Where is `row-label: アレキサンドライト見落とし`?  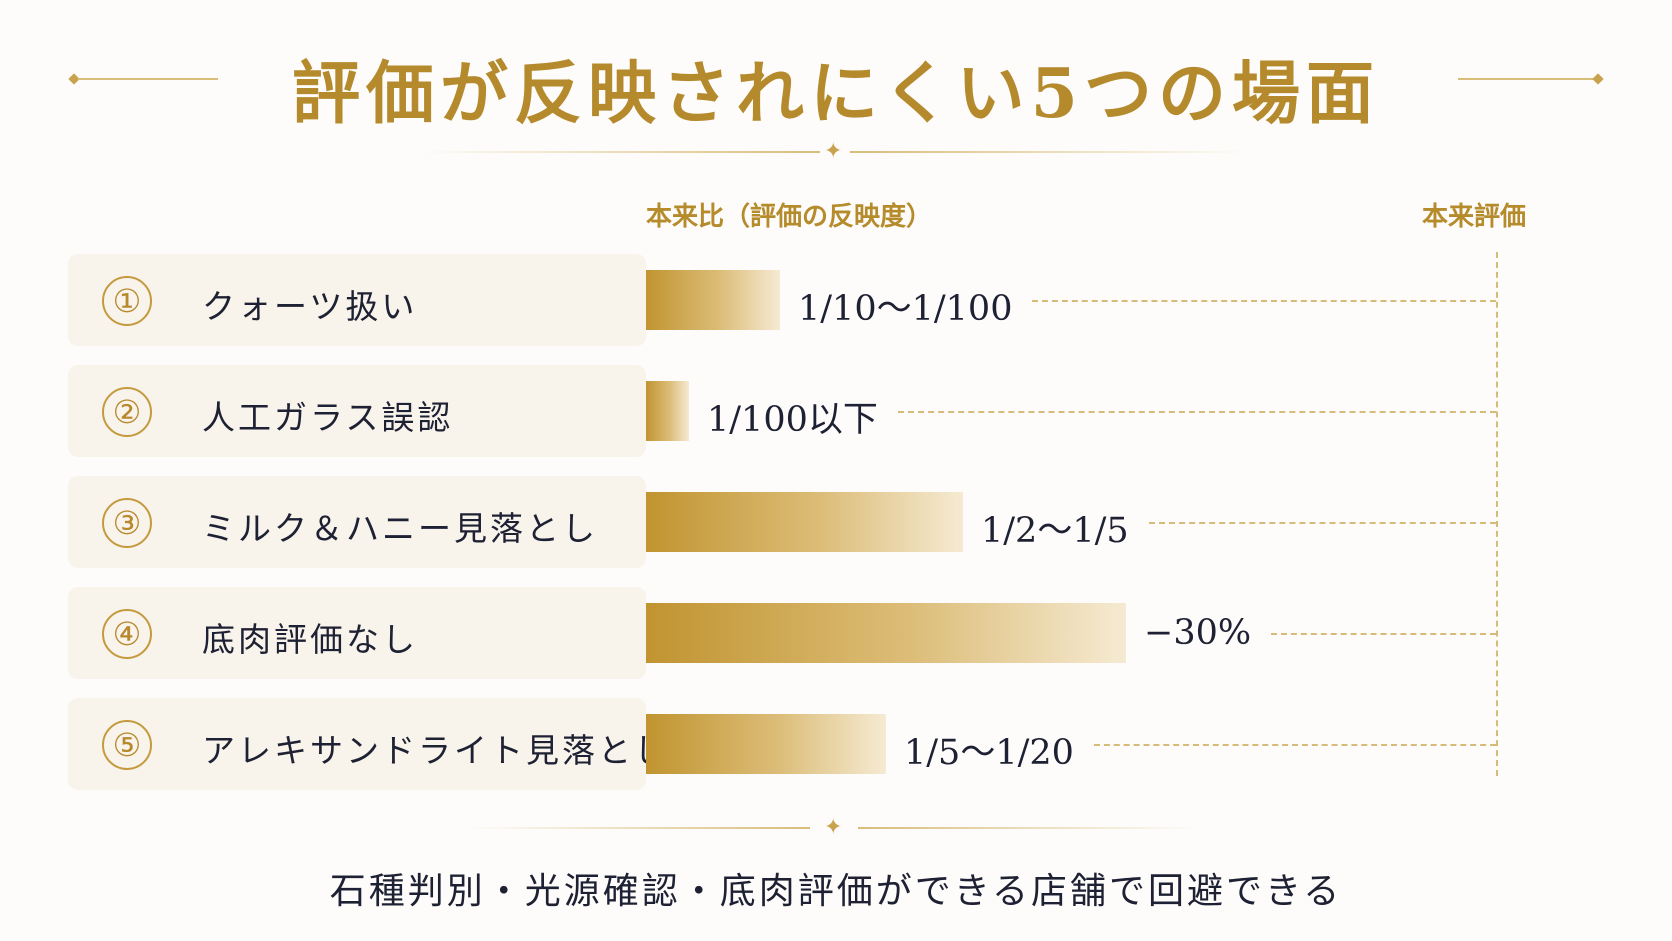 row-label: アレキサンドライト見落とし is located at coordinates (436, 750).